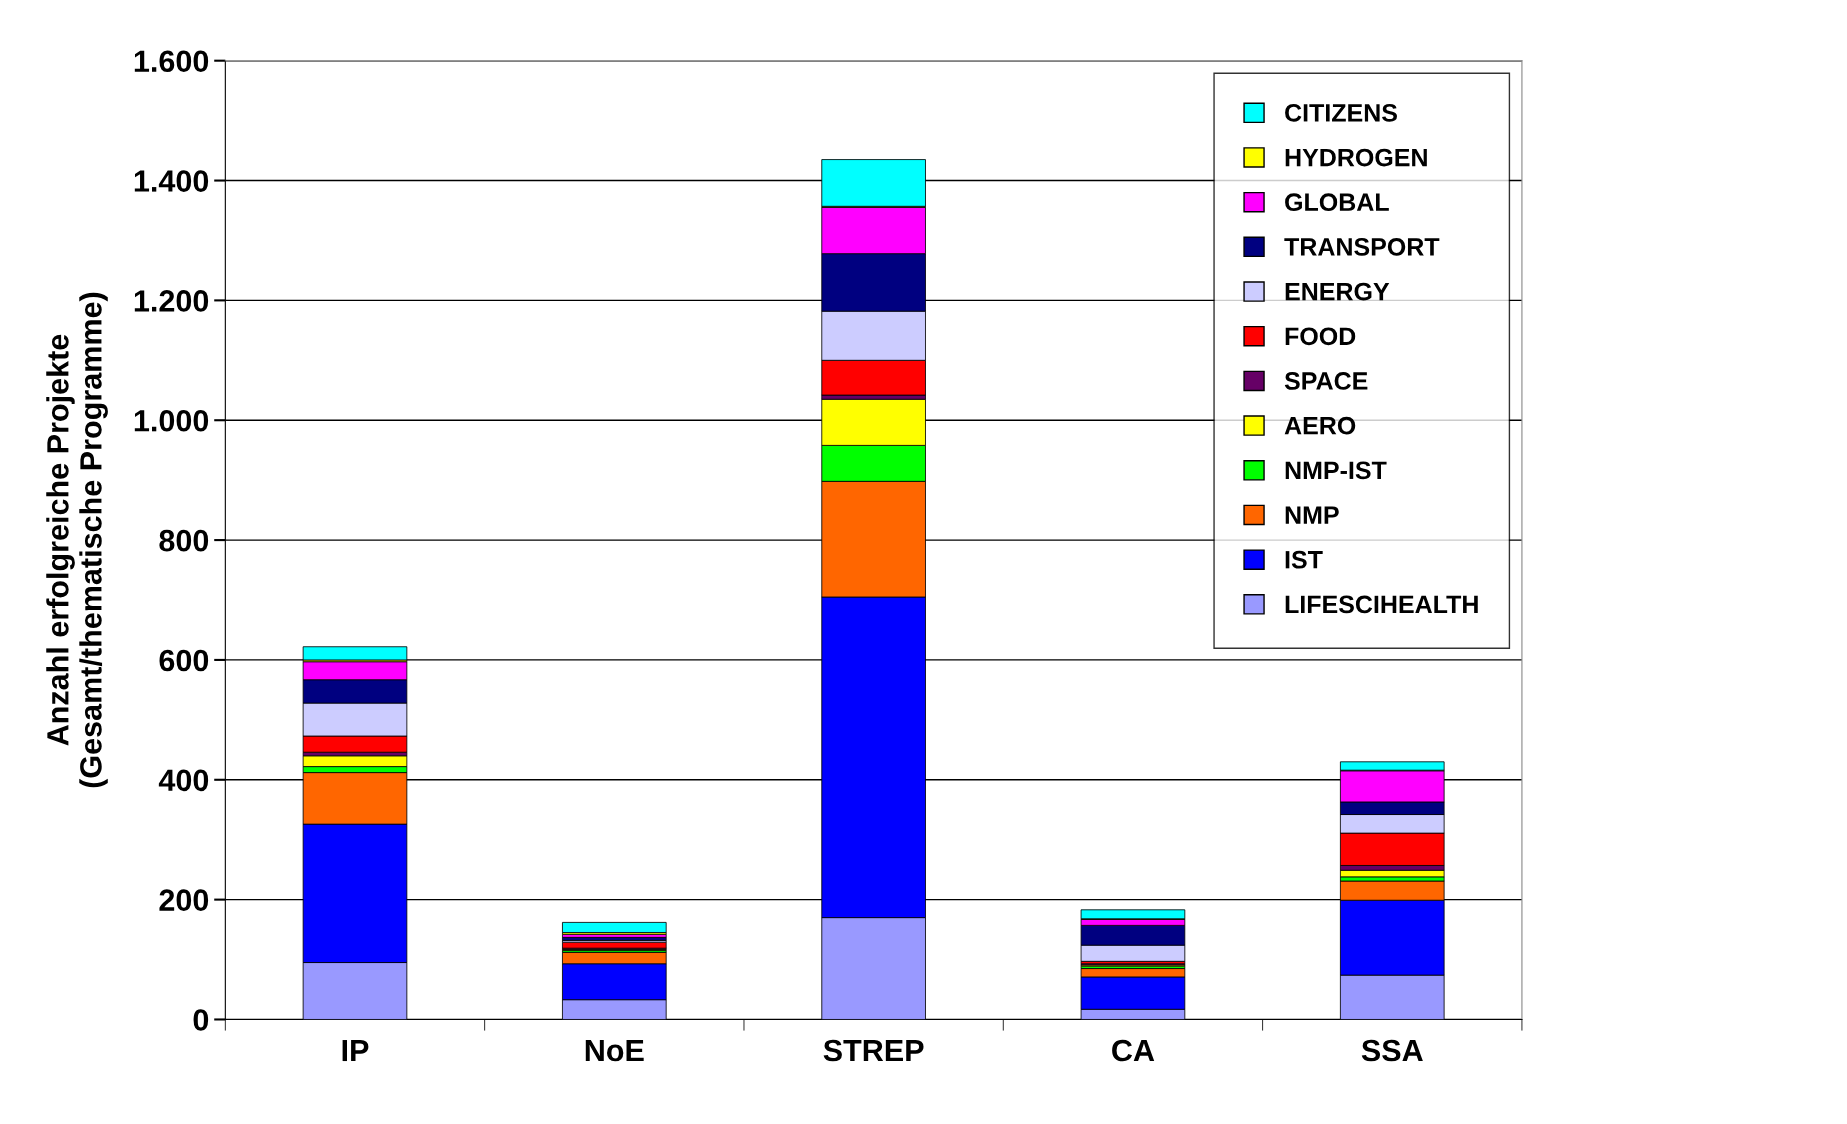  I want to click on legend-label: FOOD, so click(1320, 336).